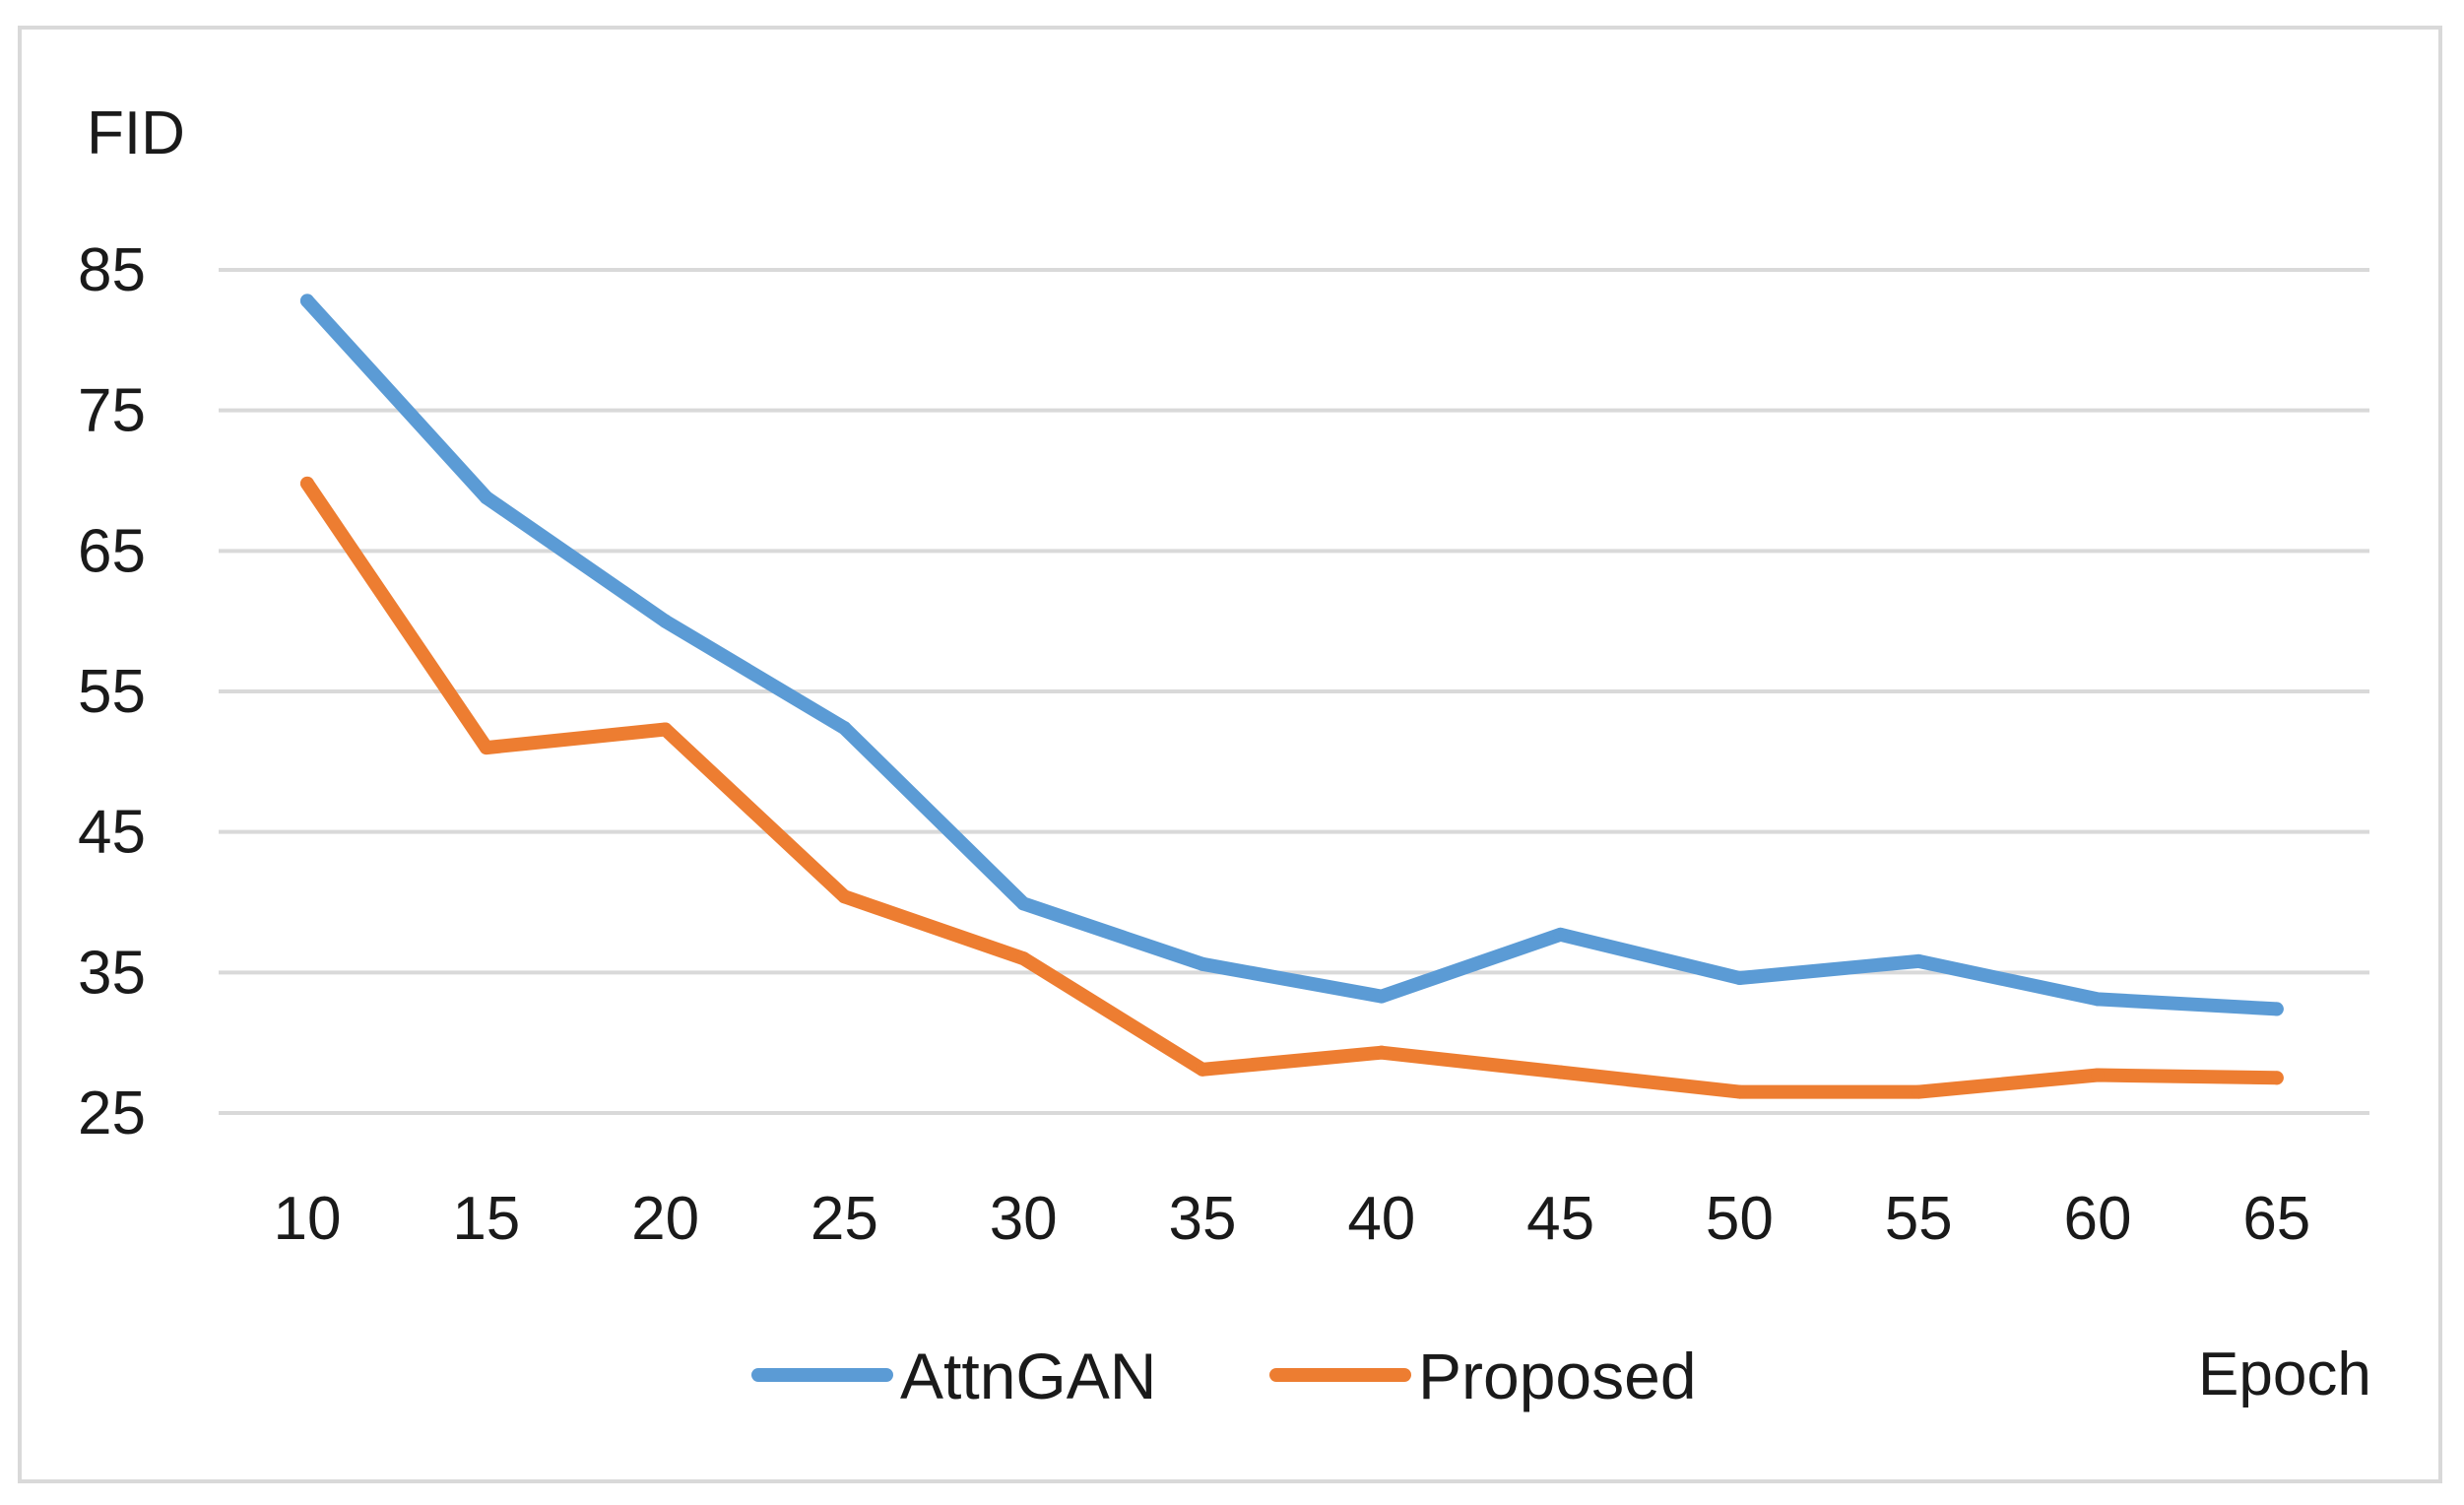 The image size is (2464, 1505). Describe the element at coordinates (2285, 1374) in the screenshot. I see `x-axis-title: Epoch` at that location.